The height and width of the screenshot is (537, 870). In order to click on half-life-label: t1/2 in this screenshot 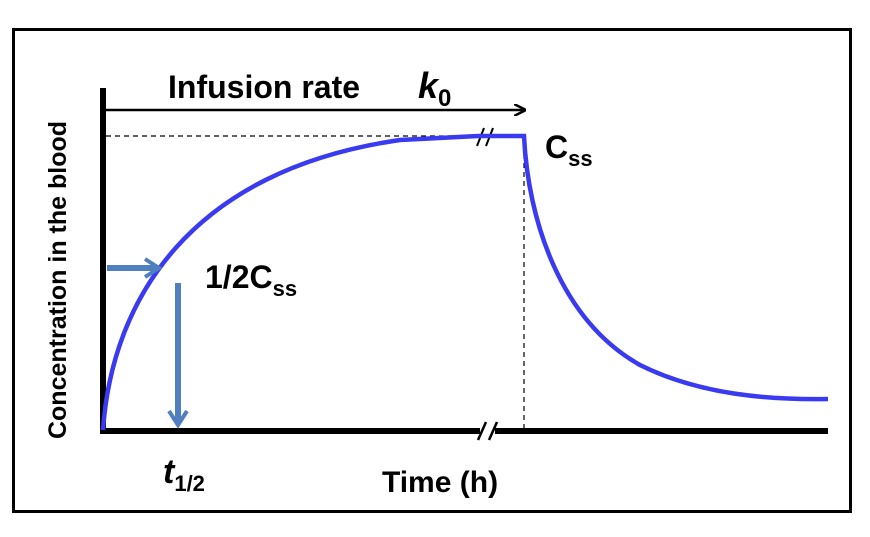, I will do `click(184, 474)`.